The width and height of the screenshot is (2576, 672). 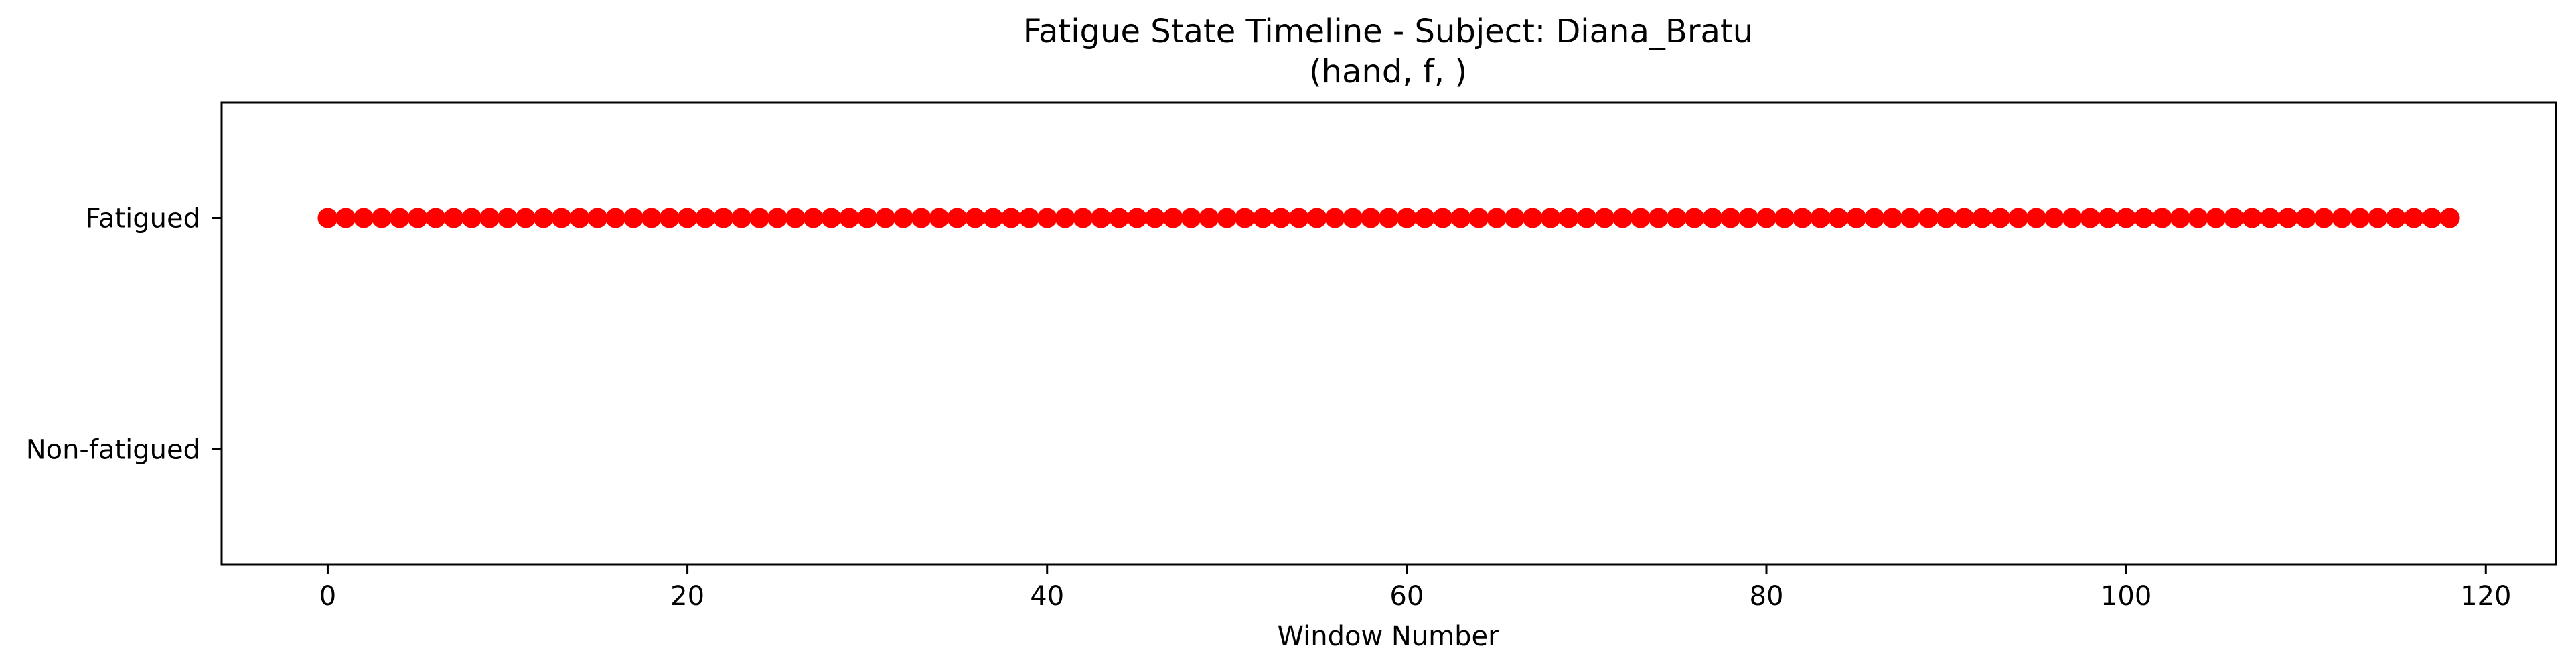 I want to click on x-tick-label: 80, so click(x=1767, y=596).